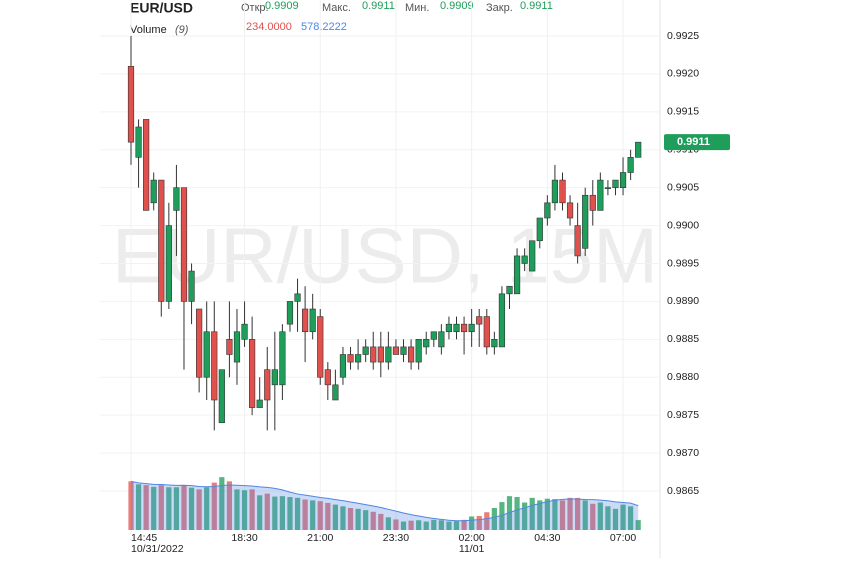 This screenshot has height=563, width=844. Describe the element at coordinates (324, 27) in the screenshot. I see `volume-ma: 578.2222` at that location.